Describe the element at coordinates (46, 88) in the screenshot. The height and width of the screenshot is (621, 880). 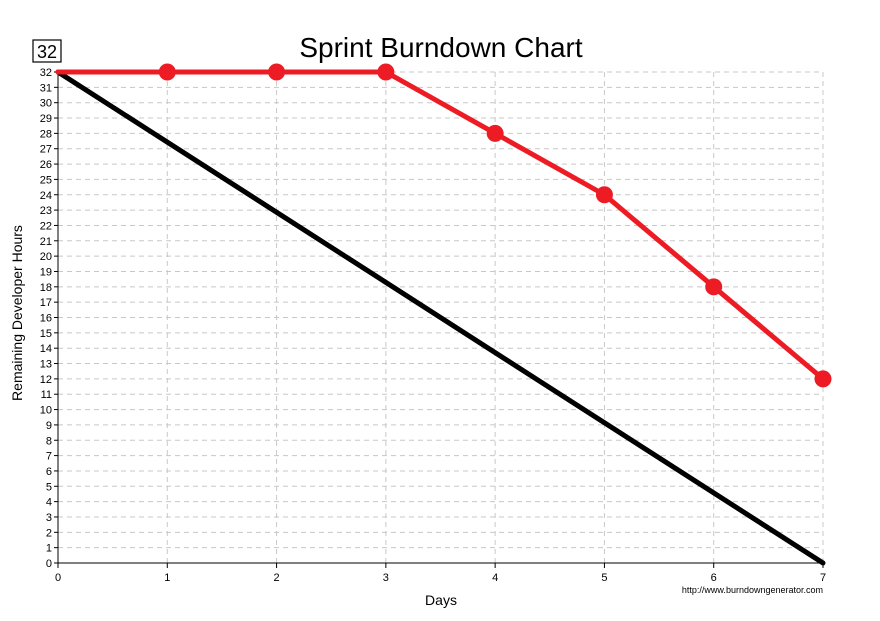
I see `y-tick-label: 31` at that location.